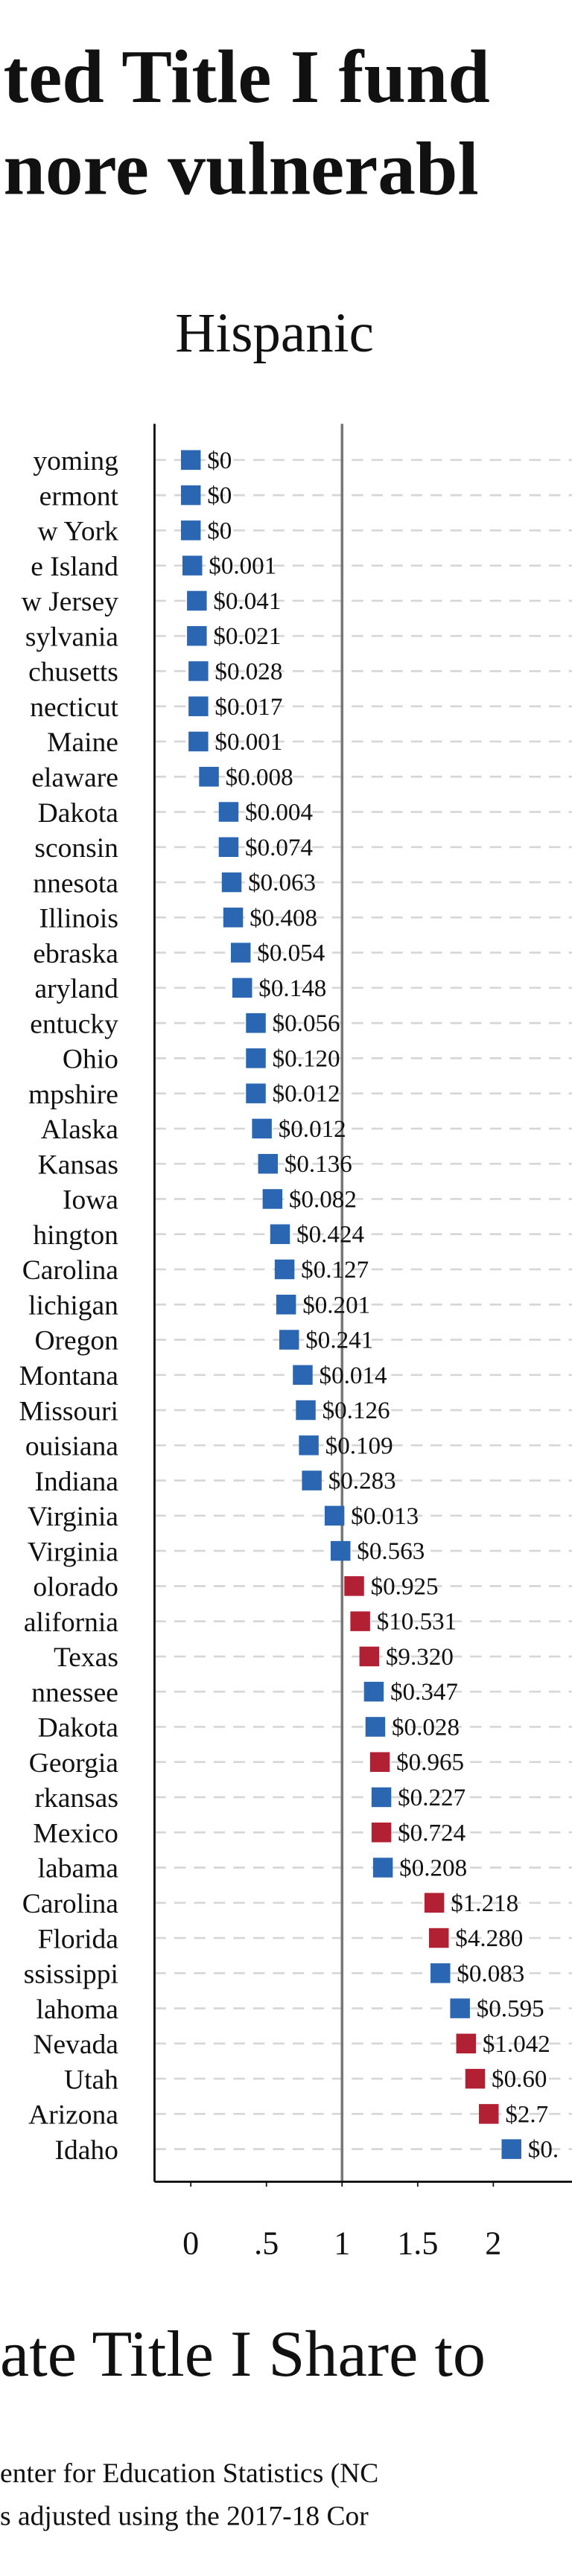  I want to click on point-label: $0.925, so click(405, 1586).